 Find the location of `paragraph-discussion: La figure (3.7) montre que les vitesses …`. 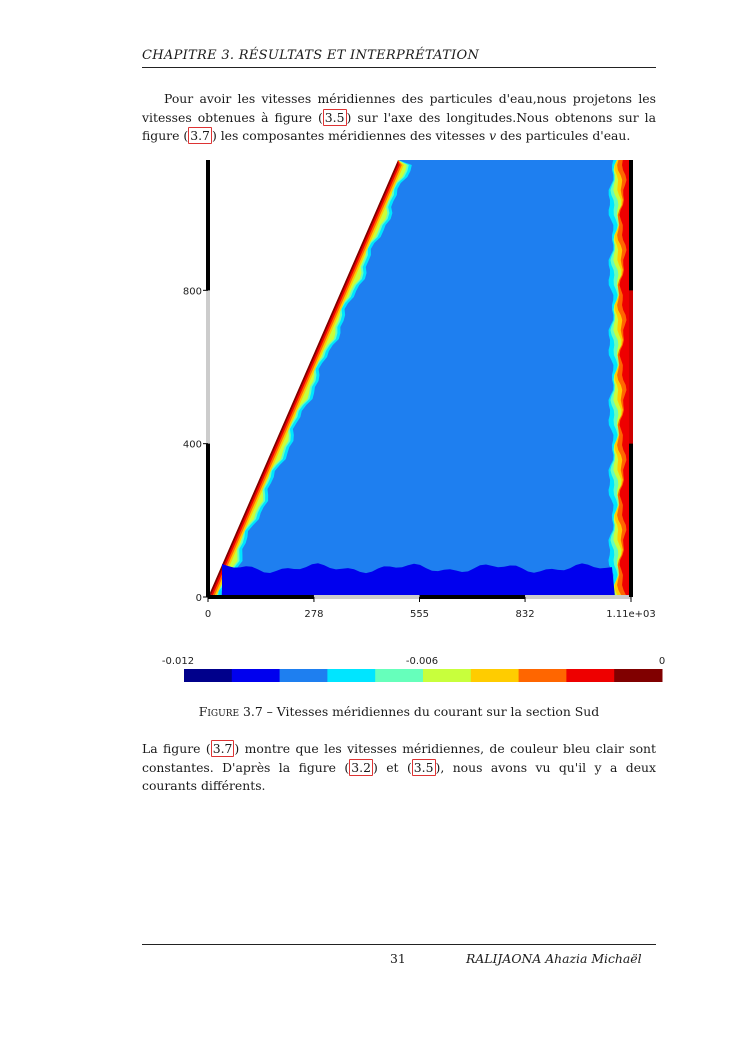

paragraph-discussion: La figure (3.7) montre que les vitesses … is located at coordinates (399, 768).